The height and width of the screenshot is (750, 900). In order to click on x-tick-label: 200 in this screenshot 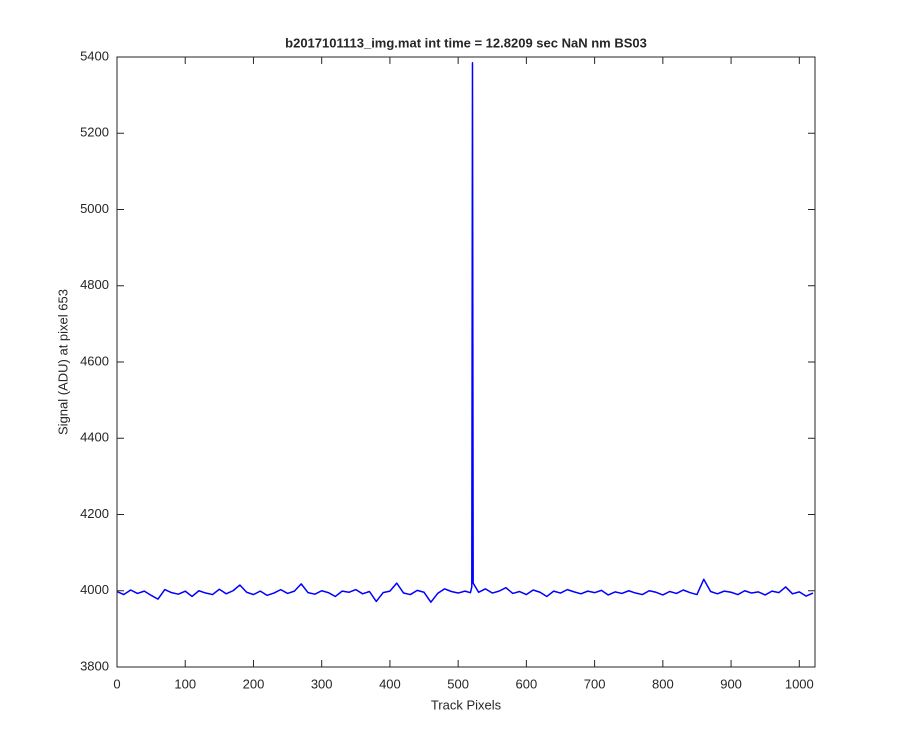, I will do `click(254, 683)`.